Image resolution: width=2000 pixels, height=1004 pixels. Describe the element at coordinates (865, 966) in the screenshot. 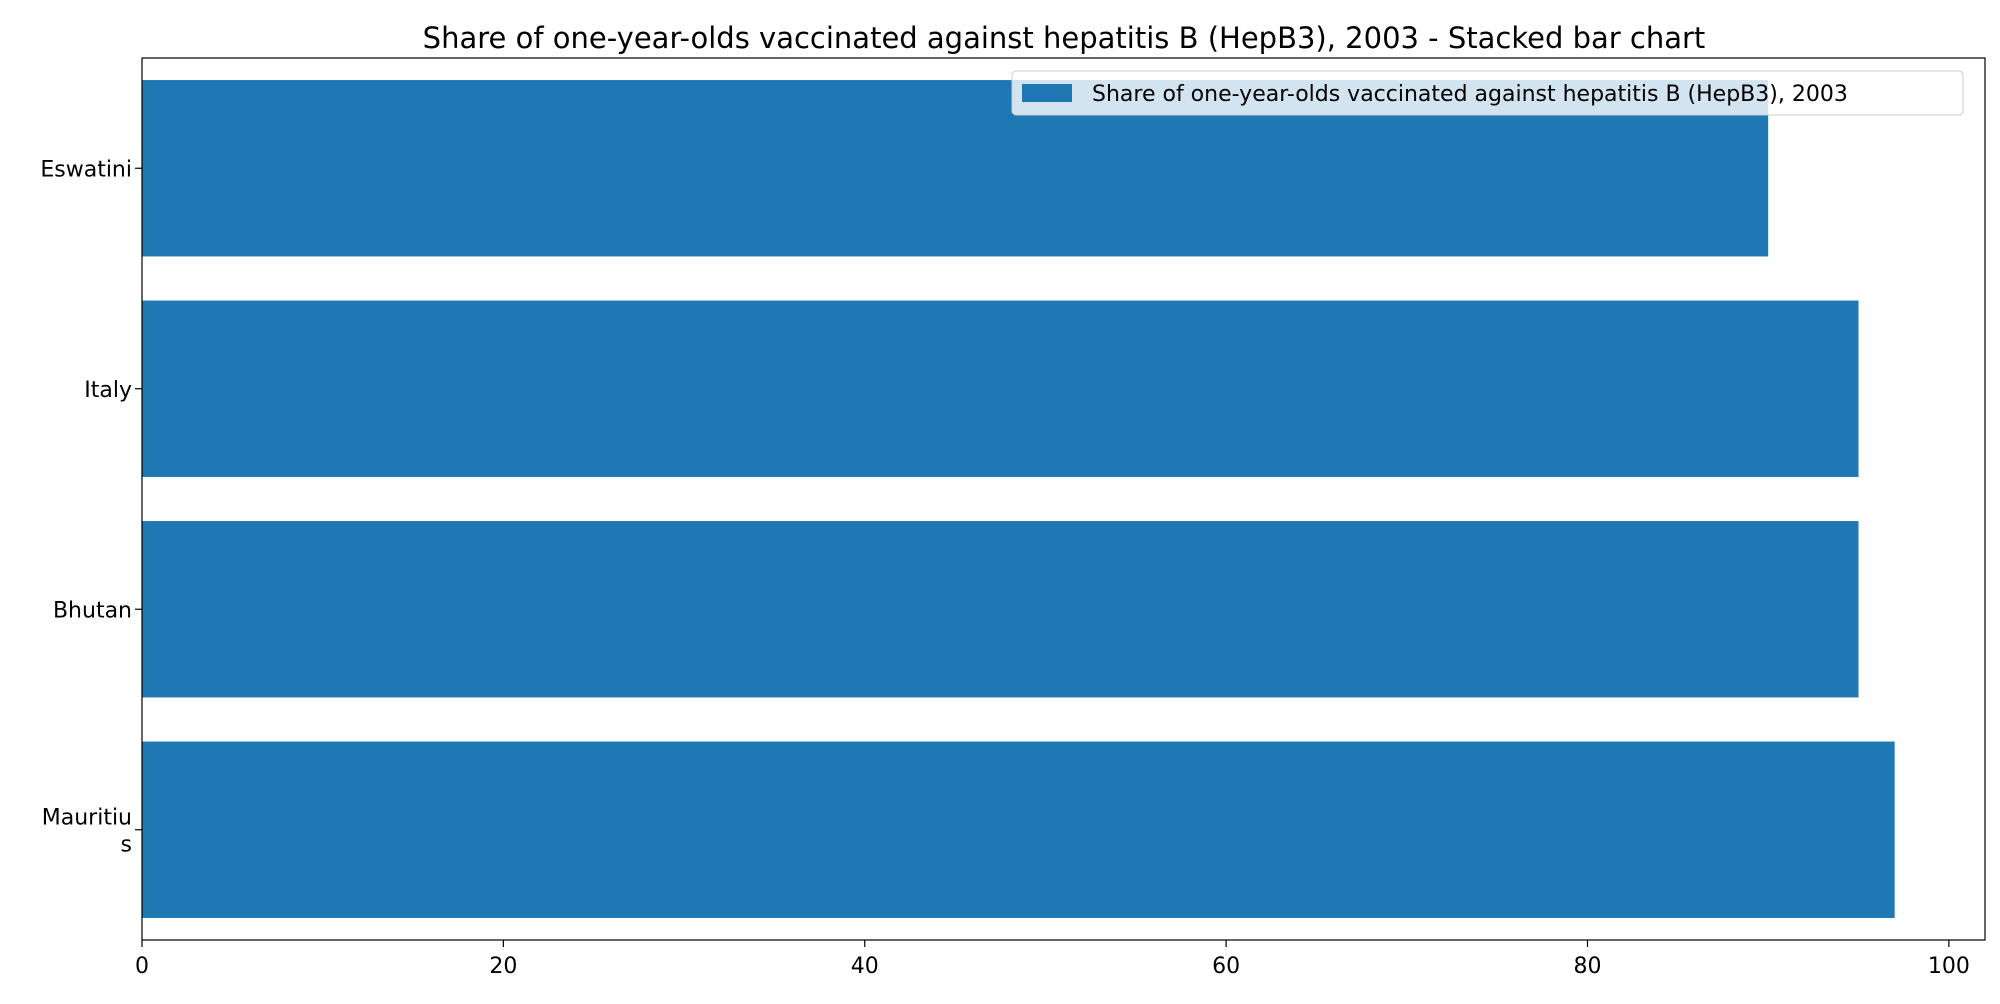

I see `x-tick-label-40: 40` at that location.